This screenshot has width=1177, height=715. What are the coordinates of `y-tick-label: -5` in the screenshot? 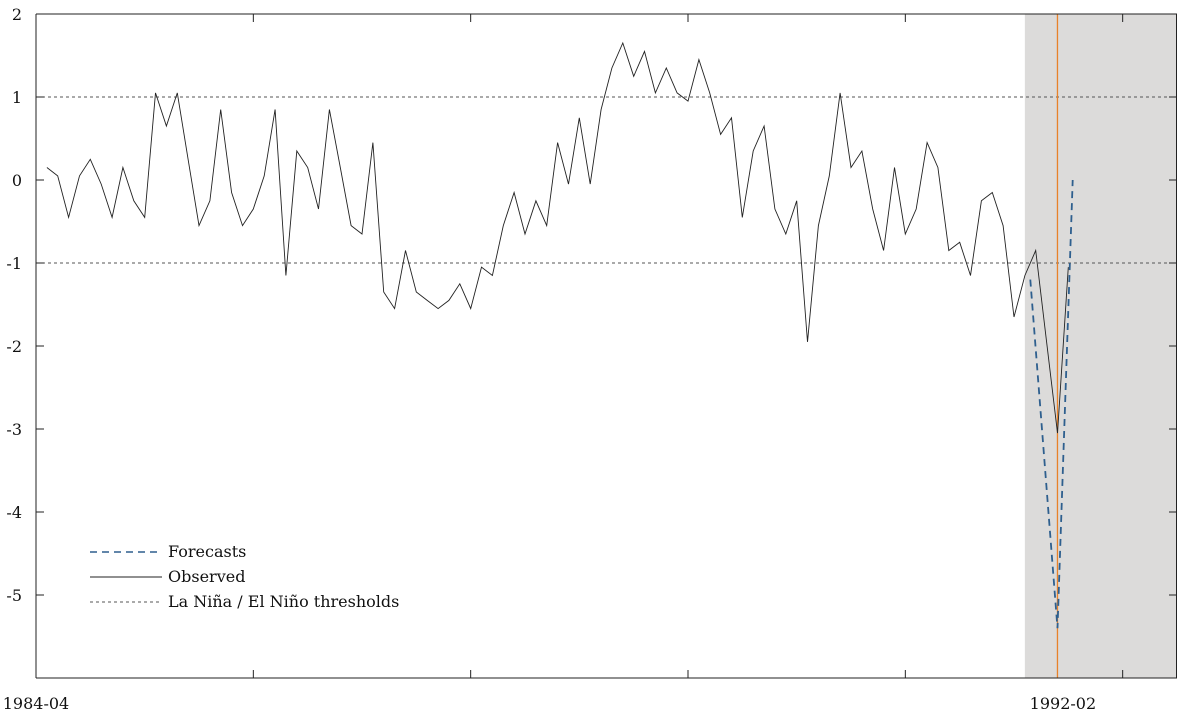 It's located at (14, 595).